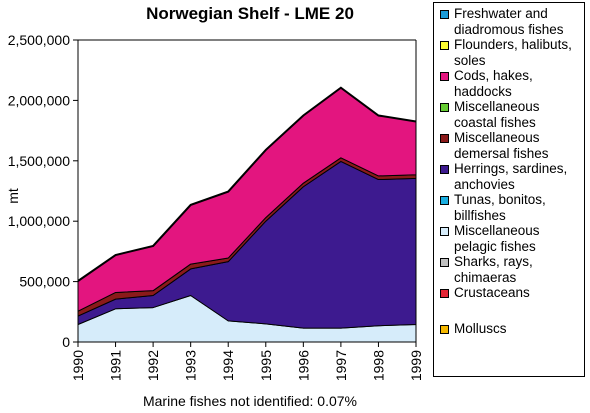 The image size is (590, 413). Describe the element at coordinates (378, 365) in the screenshot. I see `x-tick-label: 1998` at that location.